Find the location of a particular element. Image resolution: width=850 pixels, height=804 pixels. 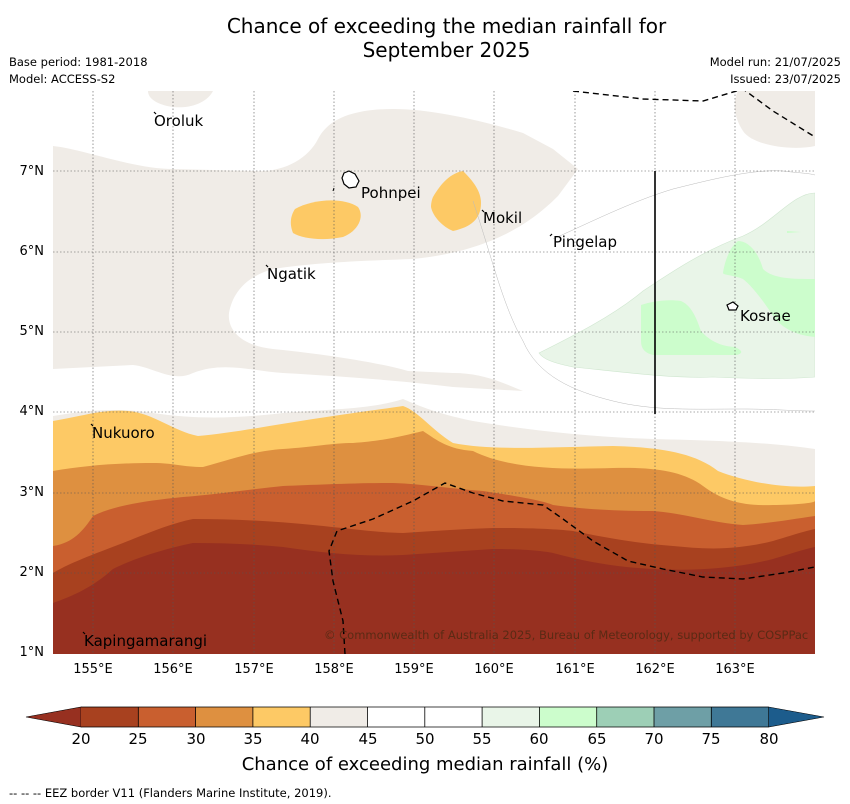

label-pohnpei: Pohnpei is located at coordinates (391, 193).